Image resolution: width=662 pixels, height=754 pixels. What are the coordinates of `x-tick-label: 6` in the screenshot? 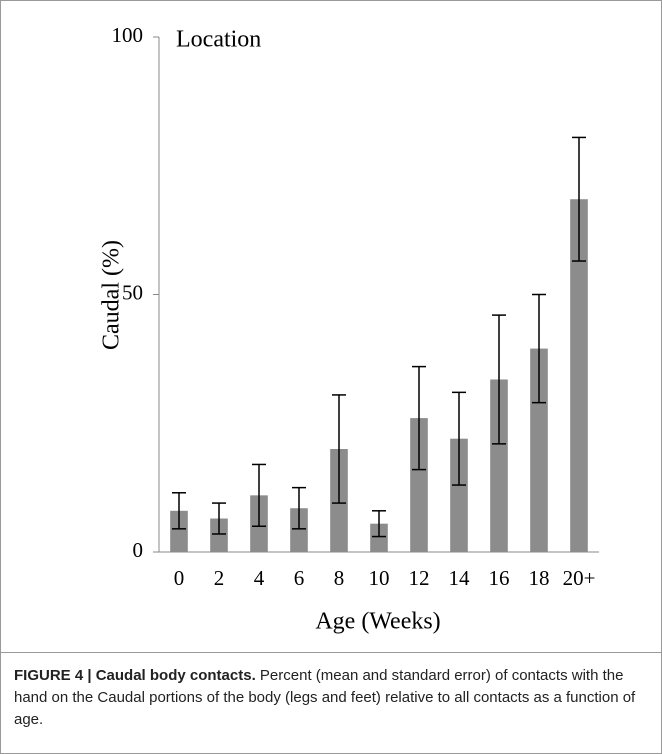 It's located at (299, 578).